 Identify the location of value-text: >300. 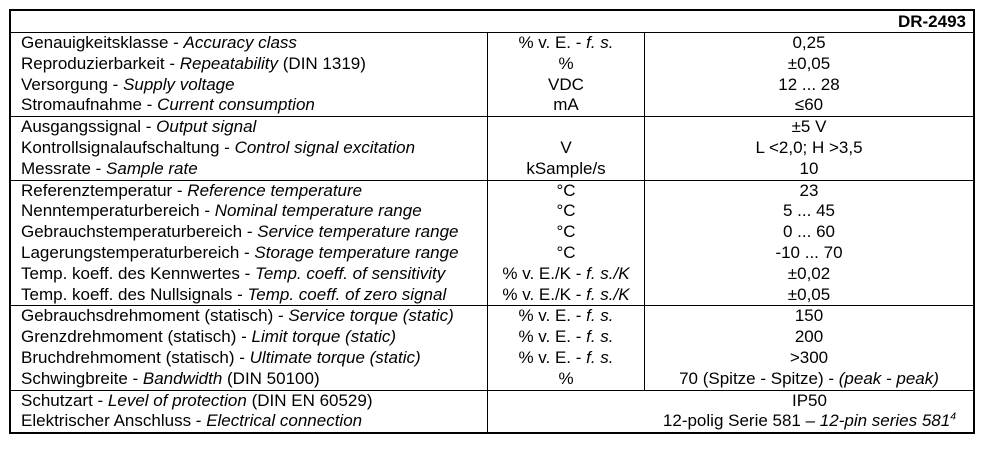
(809, 357).